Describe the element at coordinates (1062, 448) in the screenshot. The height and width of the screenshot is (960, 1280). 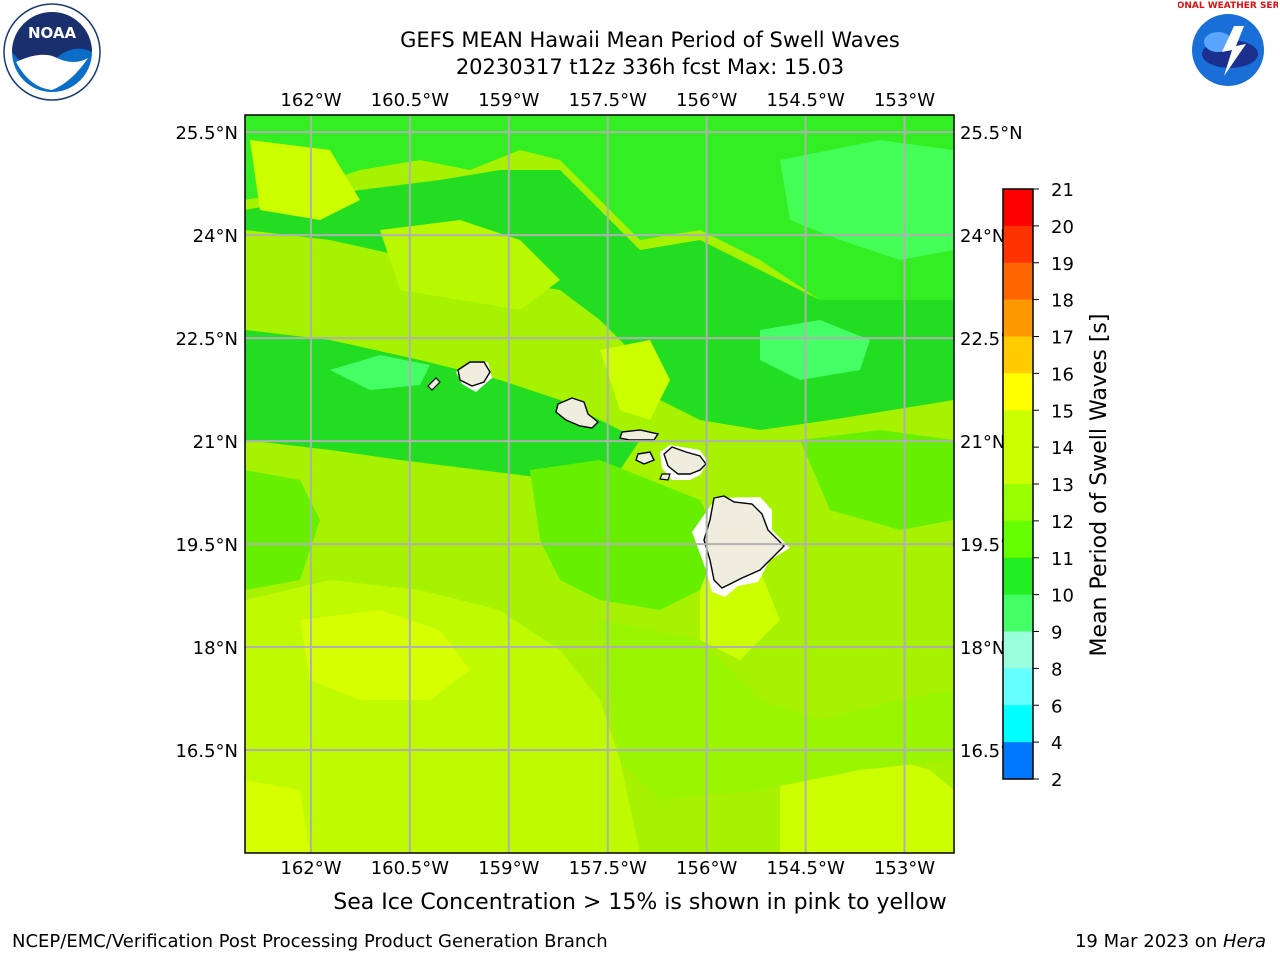
I see `colorbar-tick-label: 14` at that location.